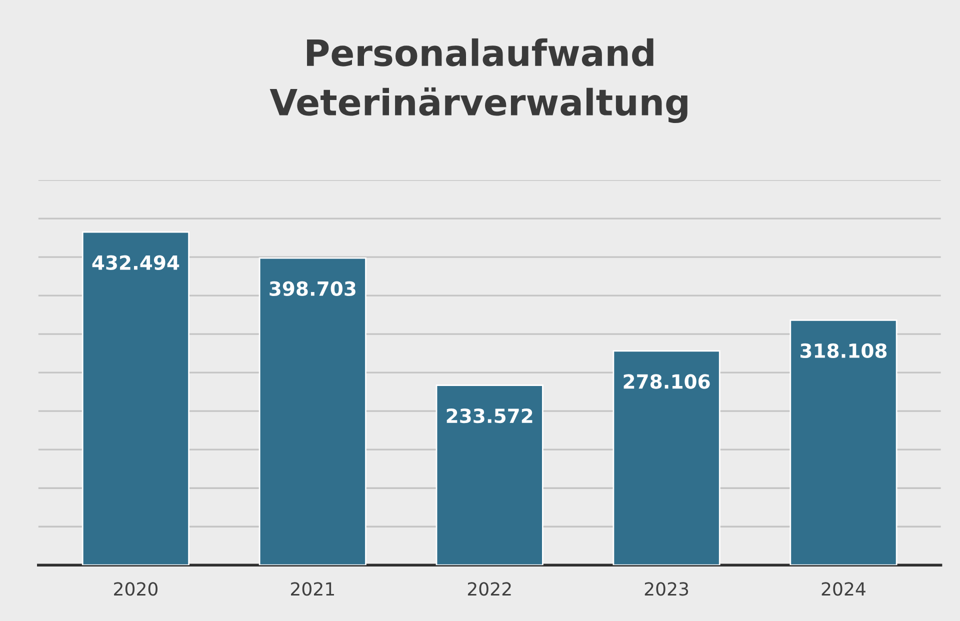 This screenshot has width=960, height=621. What do you see at coordinates (312, 589) in the screenshot?
I see `x-tick-label: 2021` at bounding box center [312, 589].